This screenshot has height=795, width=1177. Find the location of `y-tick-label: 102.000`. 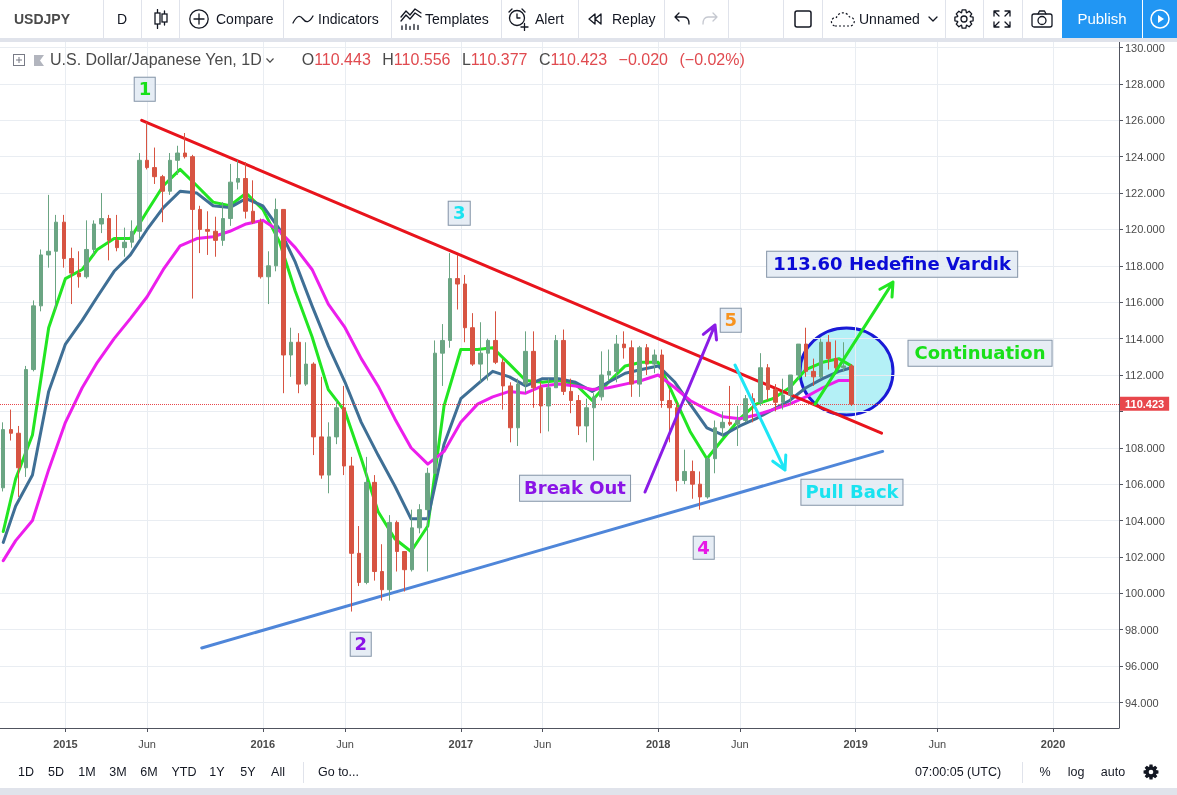

y-tick-label: 102.000 is located at coordinates (1145, 556).